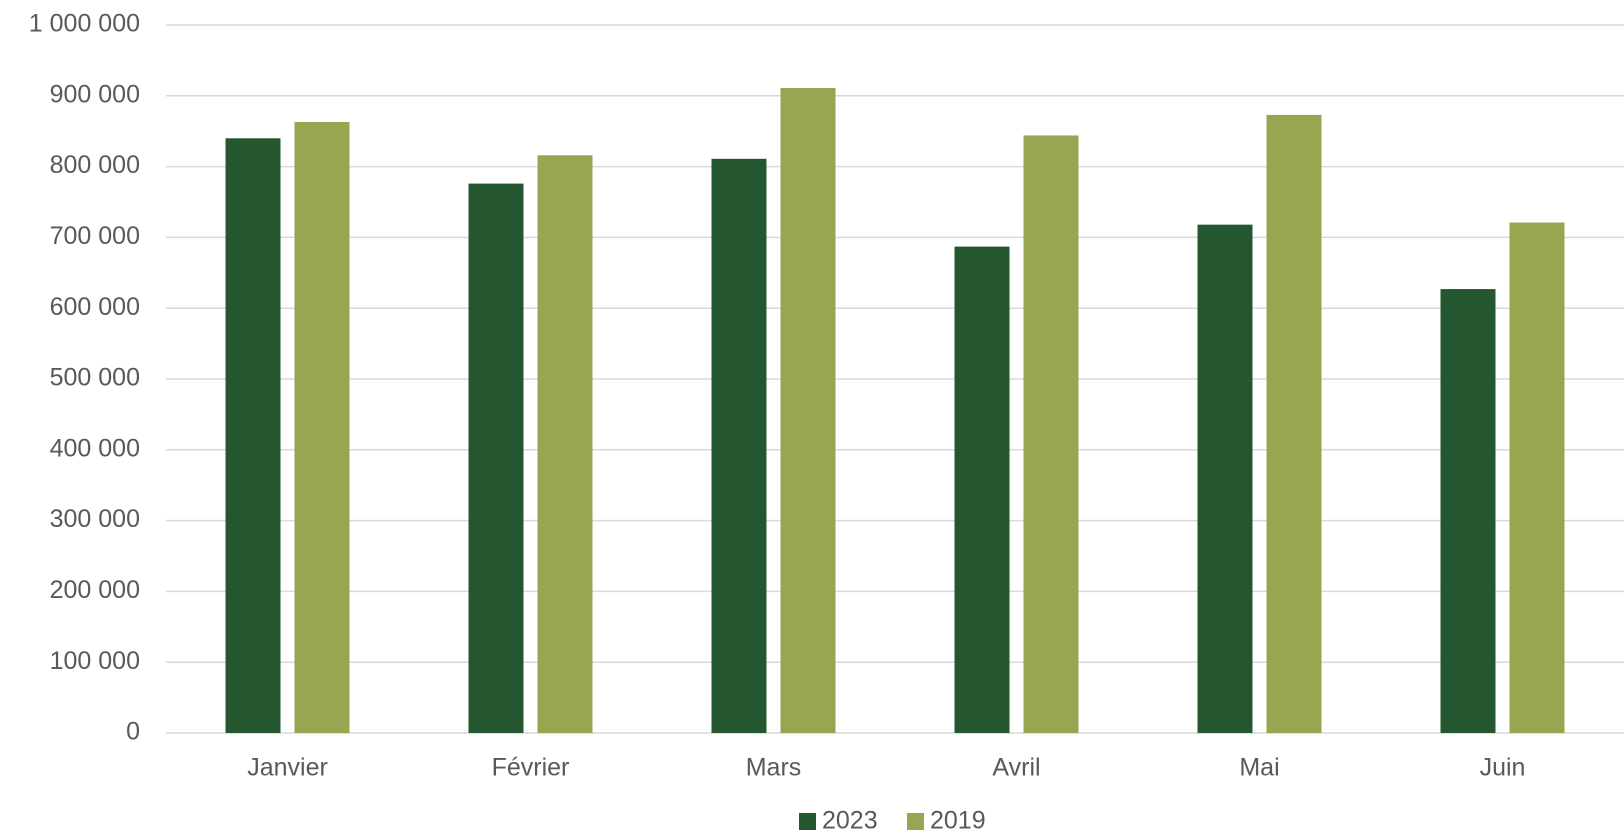  Describe the element at coordinates (850, 821) in the screenshot. I see `legend-label: 2023` at that location.